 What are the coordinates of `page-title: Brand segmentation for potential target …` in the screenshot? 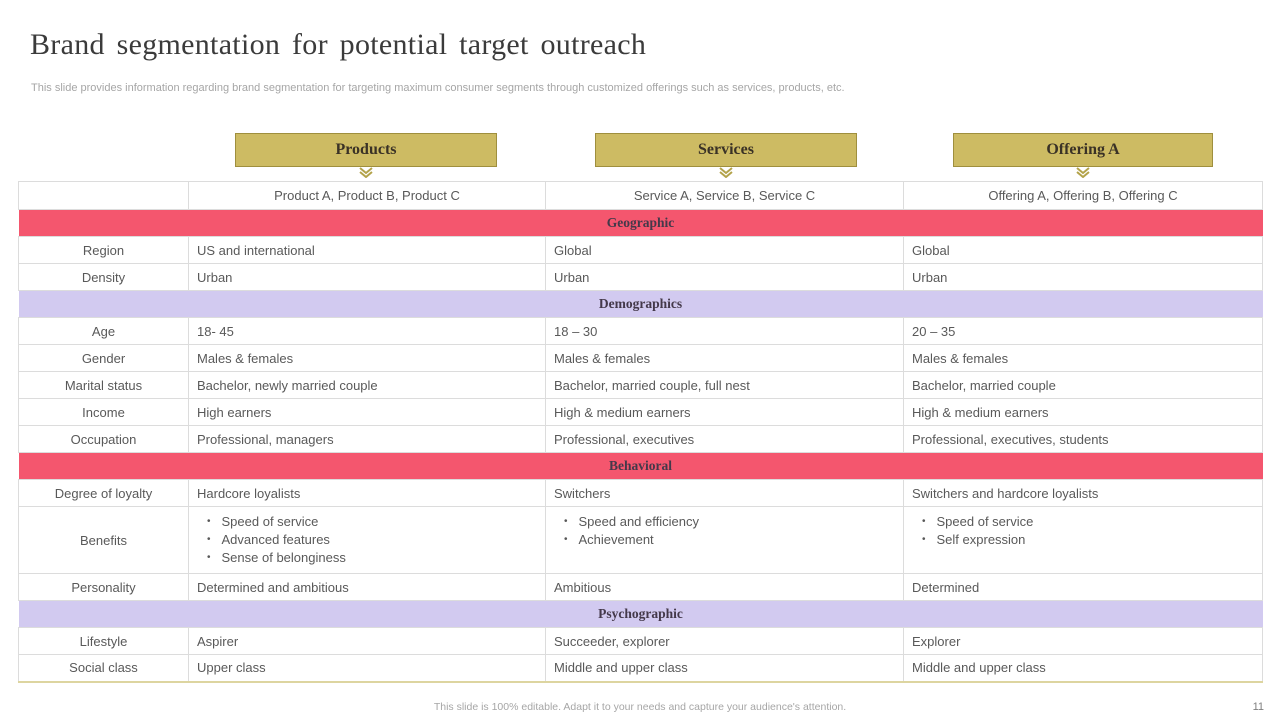 It's located at (338, 44).